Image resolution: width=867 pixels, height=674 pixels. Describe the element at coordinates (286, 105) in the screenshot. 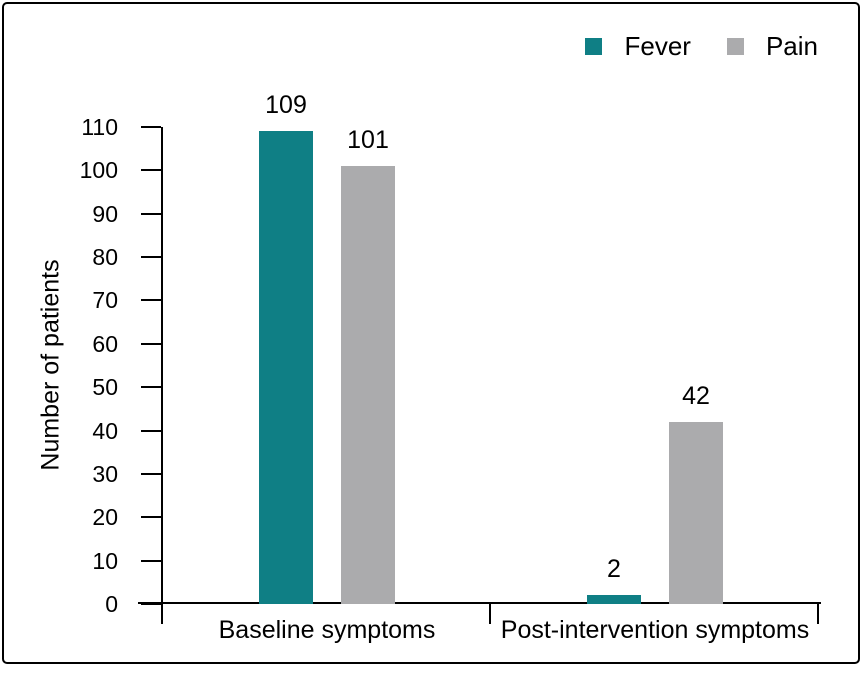

I see `bar-value-label: 109` at that location.